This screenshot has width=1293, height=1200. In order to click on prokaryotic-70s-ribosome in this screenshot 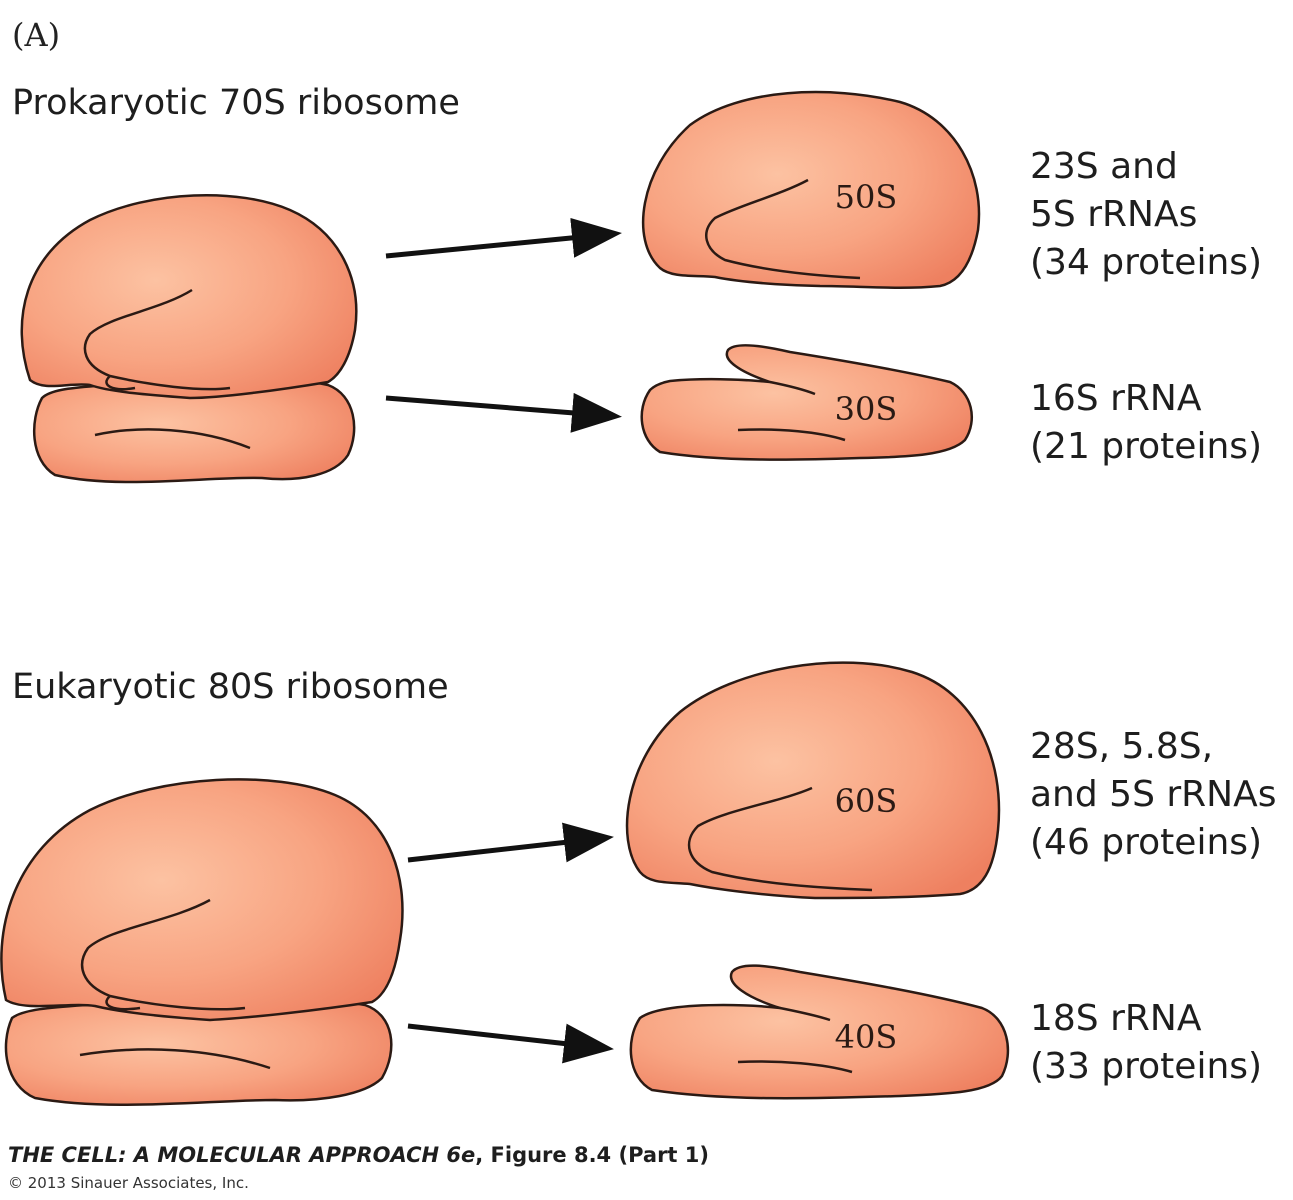, I will do `click(189, 339)`.